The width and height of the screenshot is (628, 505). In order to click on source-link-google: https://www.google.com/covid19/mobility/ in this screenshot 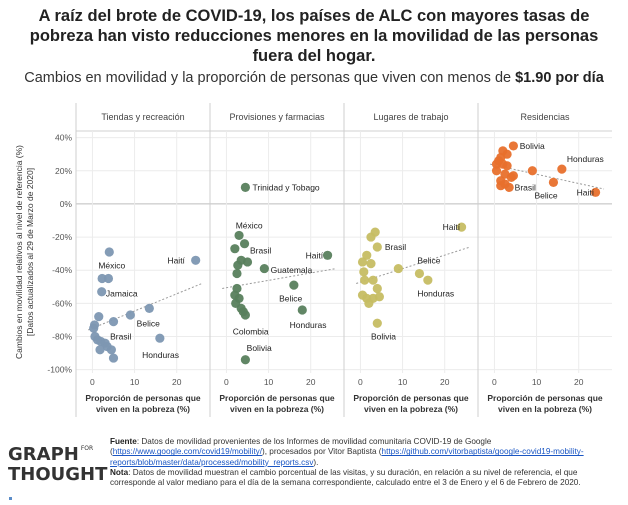, I will do `click(187, 452)`.